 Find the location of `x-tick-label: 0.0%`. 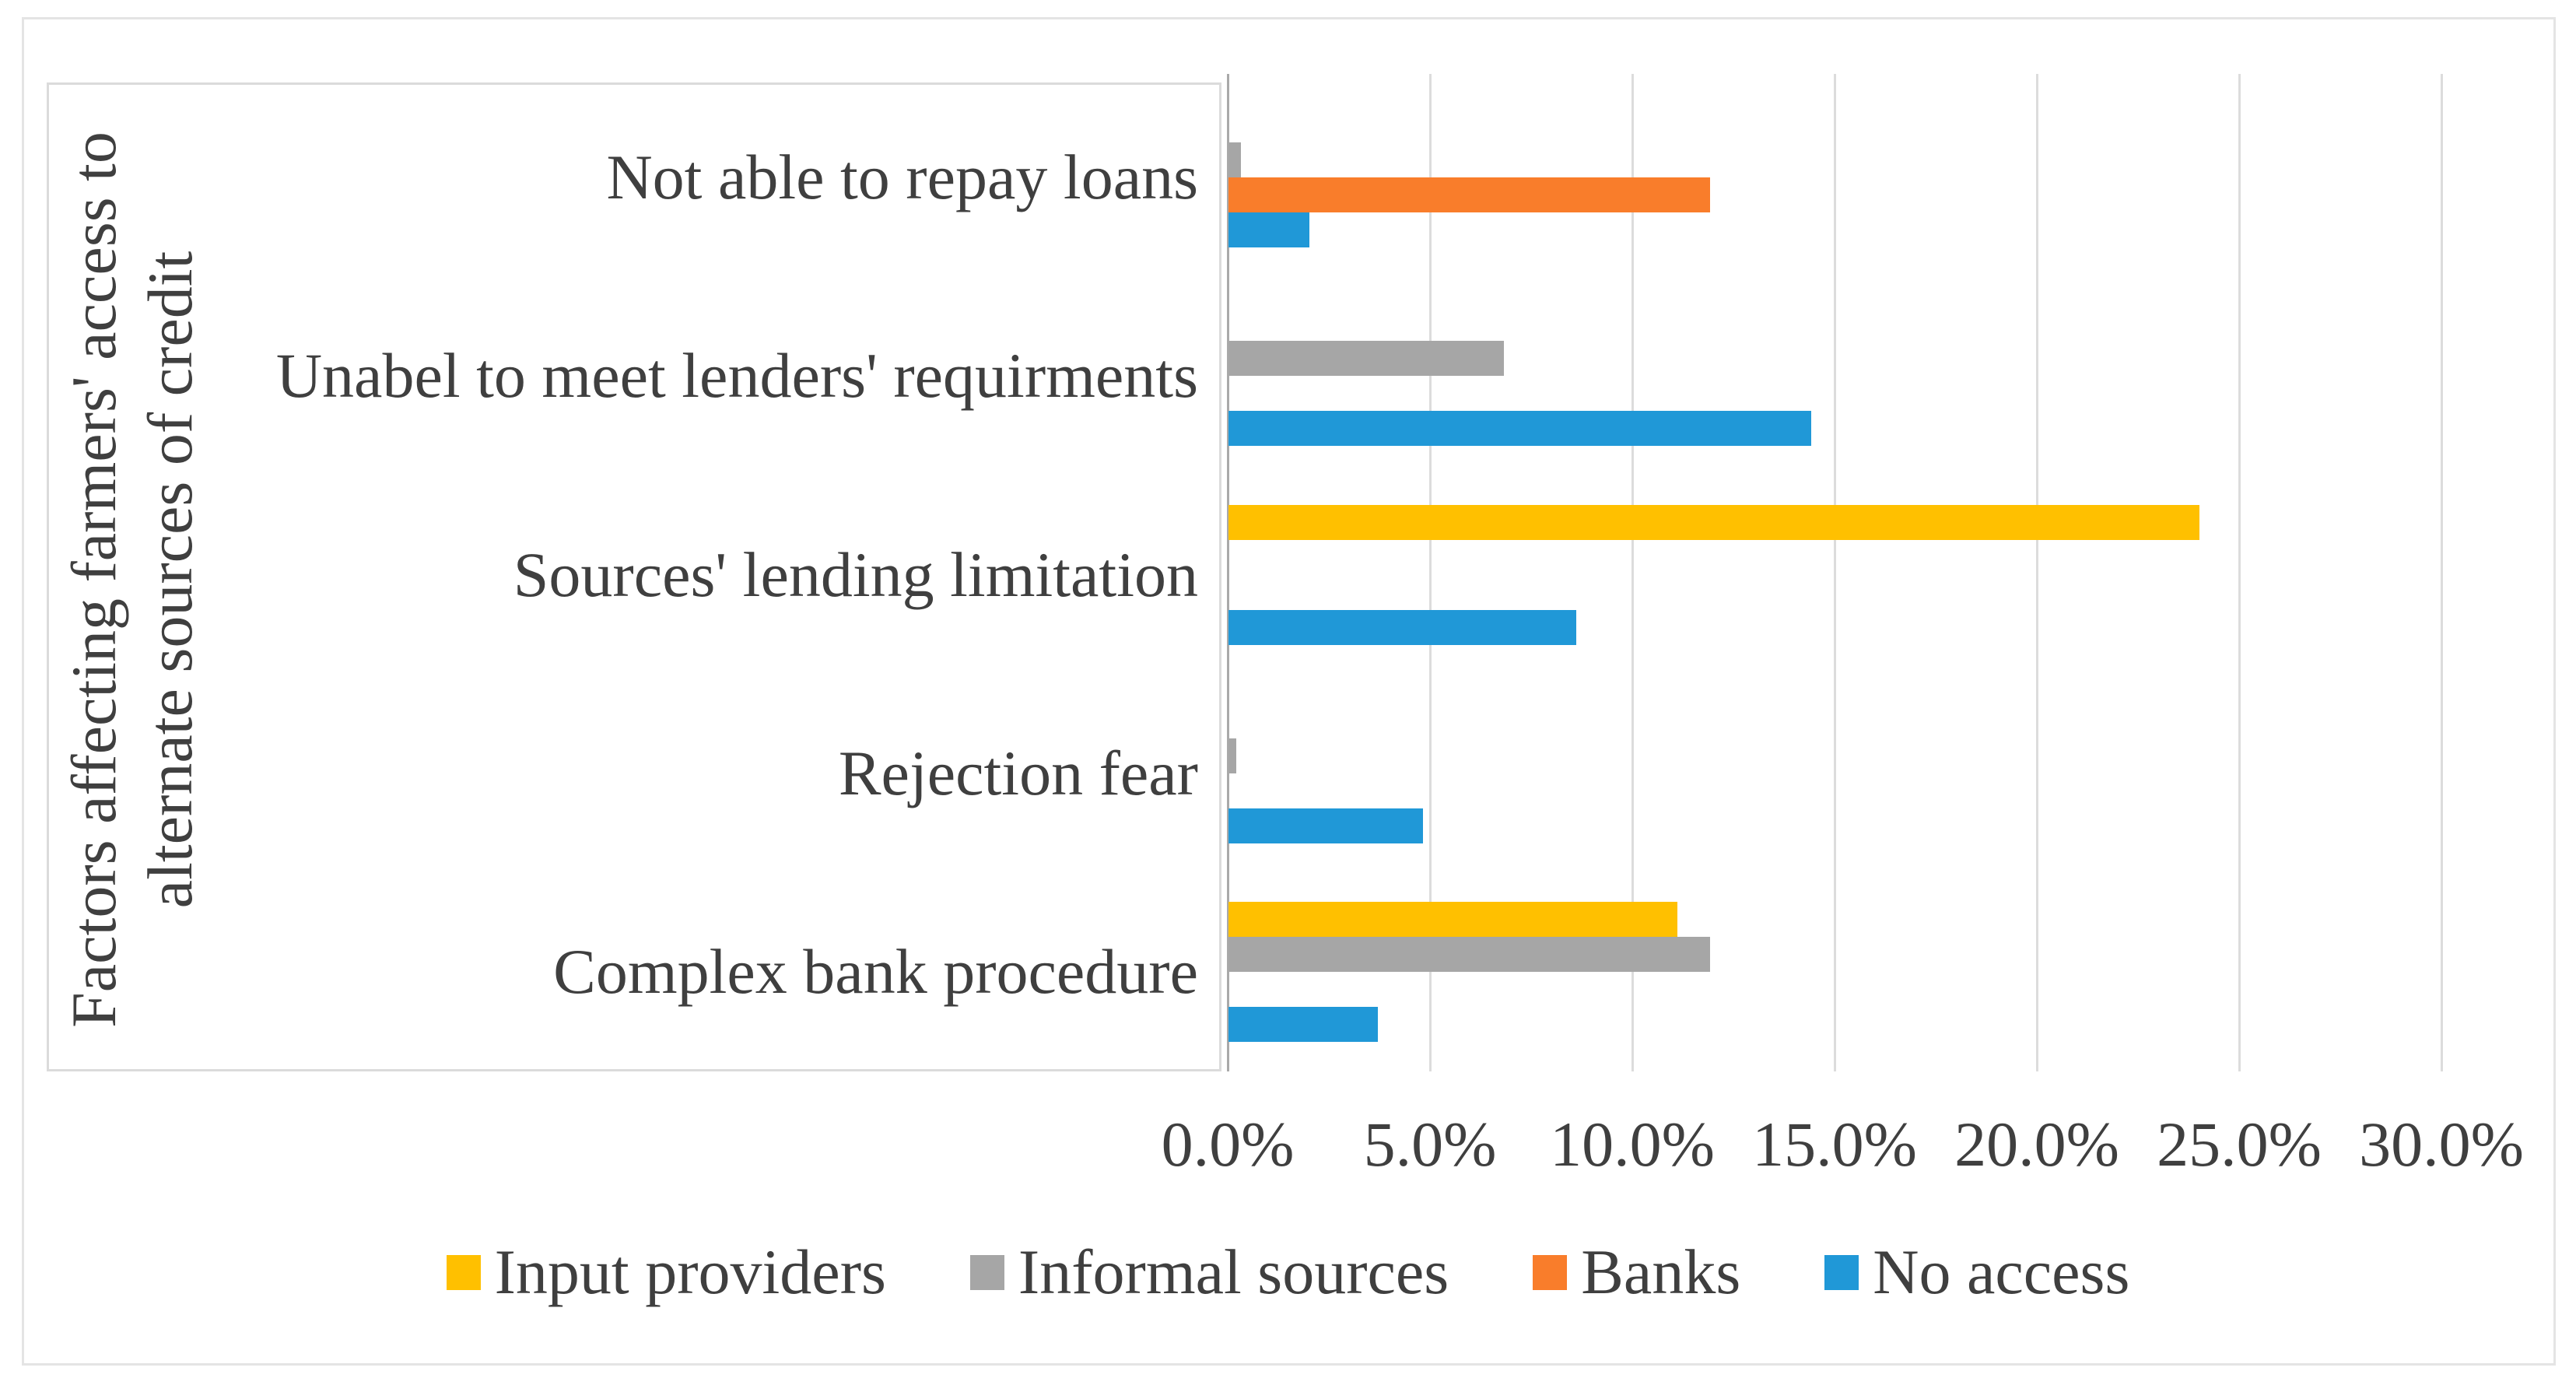

x-tick-label: 0.0% is located at coordinates (1228, 1144).